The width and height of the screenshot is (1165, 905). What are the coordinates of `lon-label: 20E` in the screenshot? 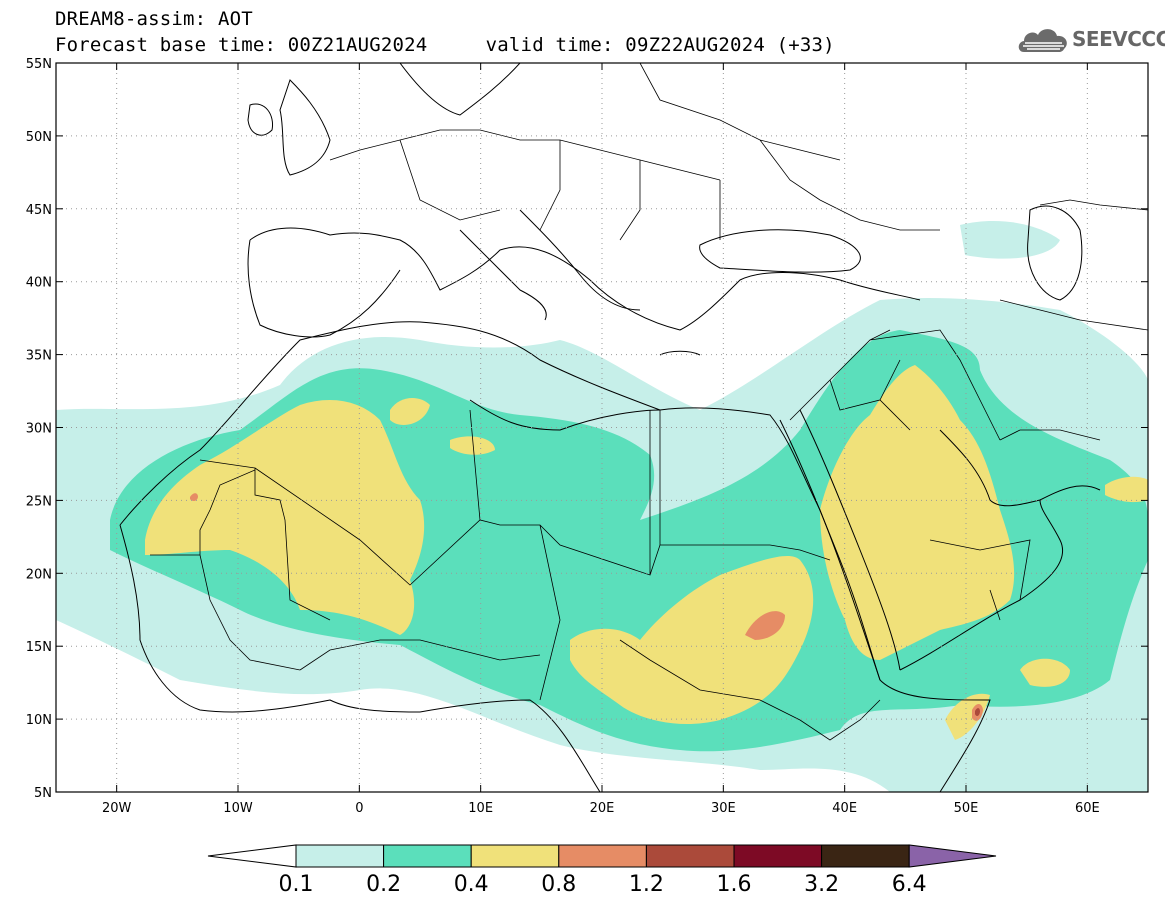 It's located at (602, 808).